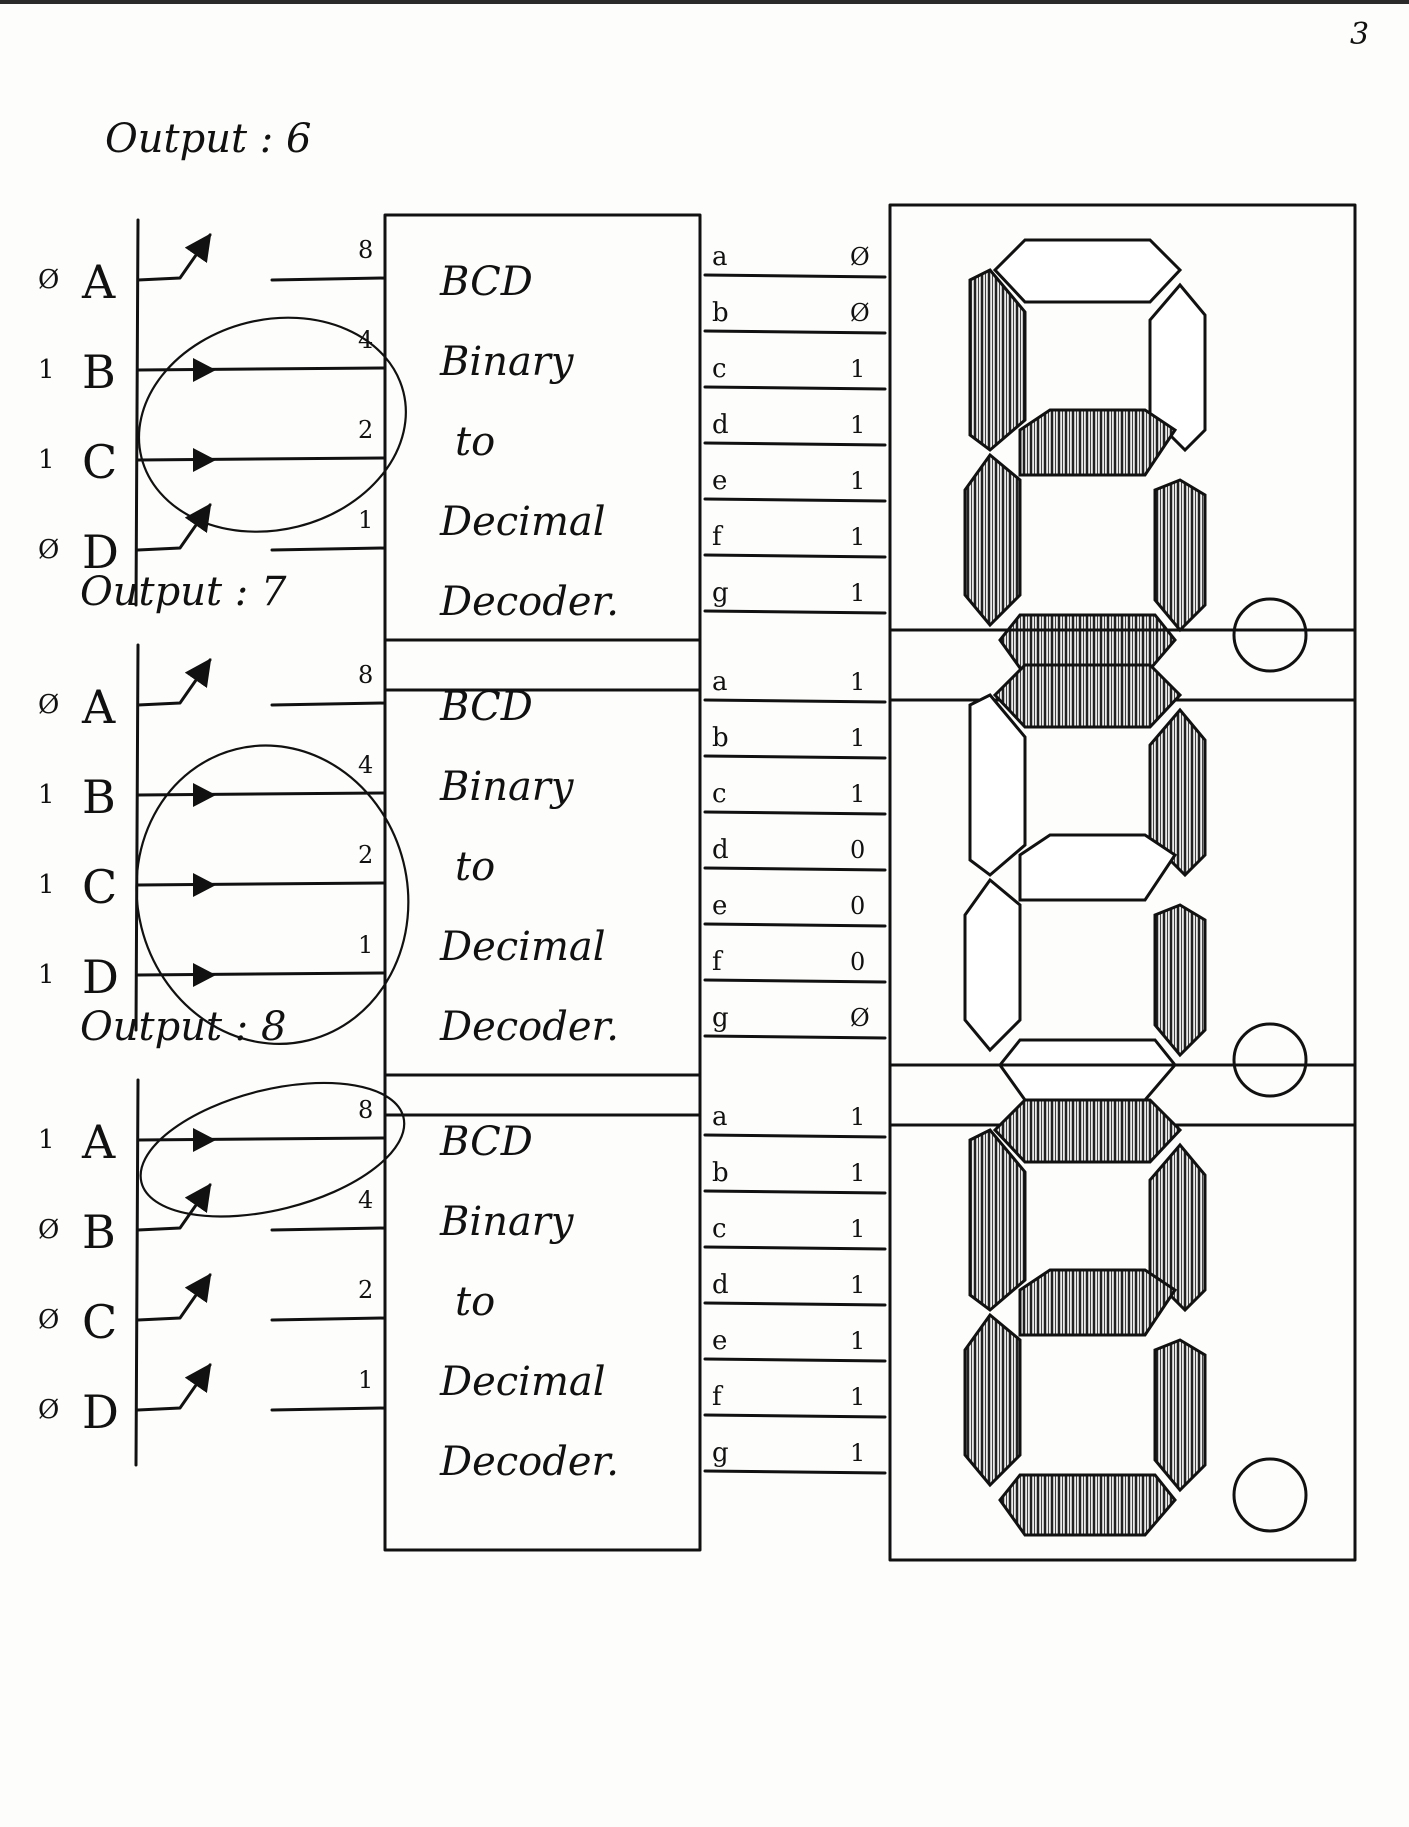 This screenshot has width=1409, height=1827. What do you see at coordinates (997, 785) in the screenshot?
I see `segment-upper-left-unlit` at bounding box center [997, 785].